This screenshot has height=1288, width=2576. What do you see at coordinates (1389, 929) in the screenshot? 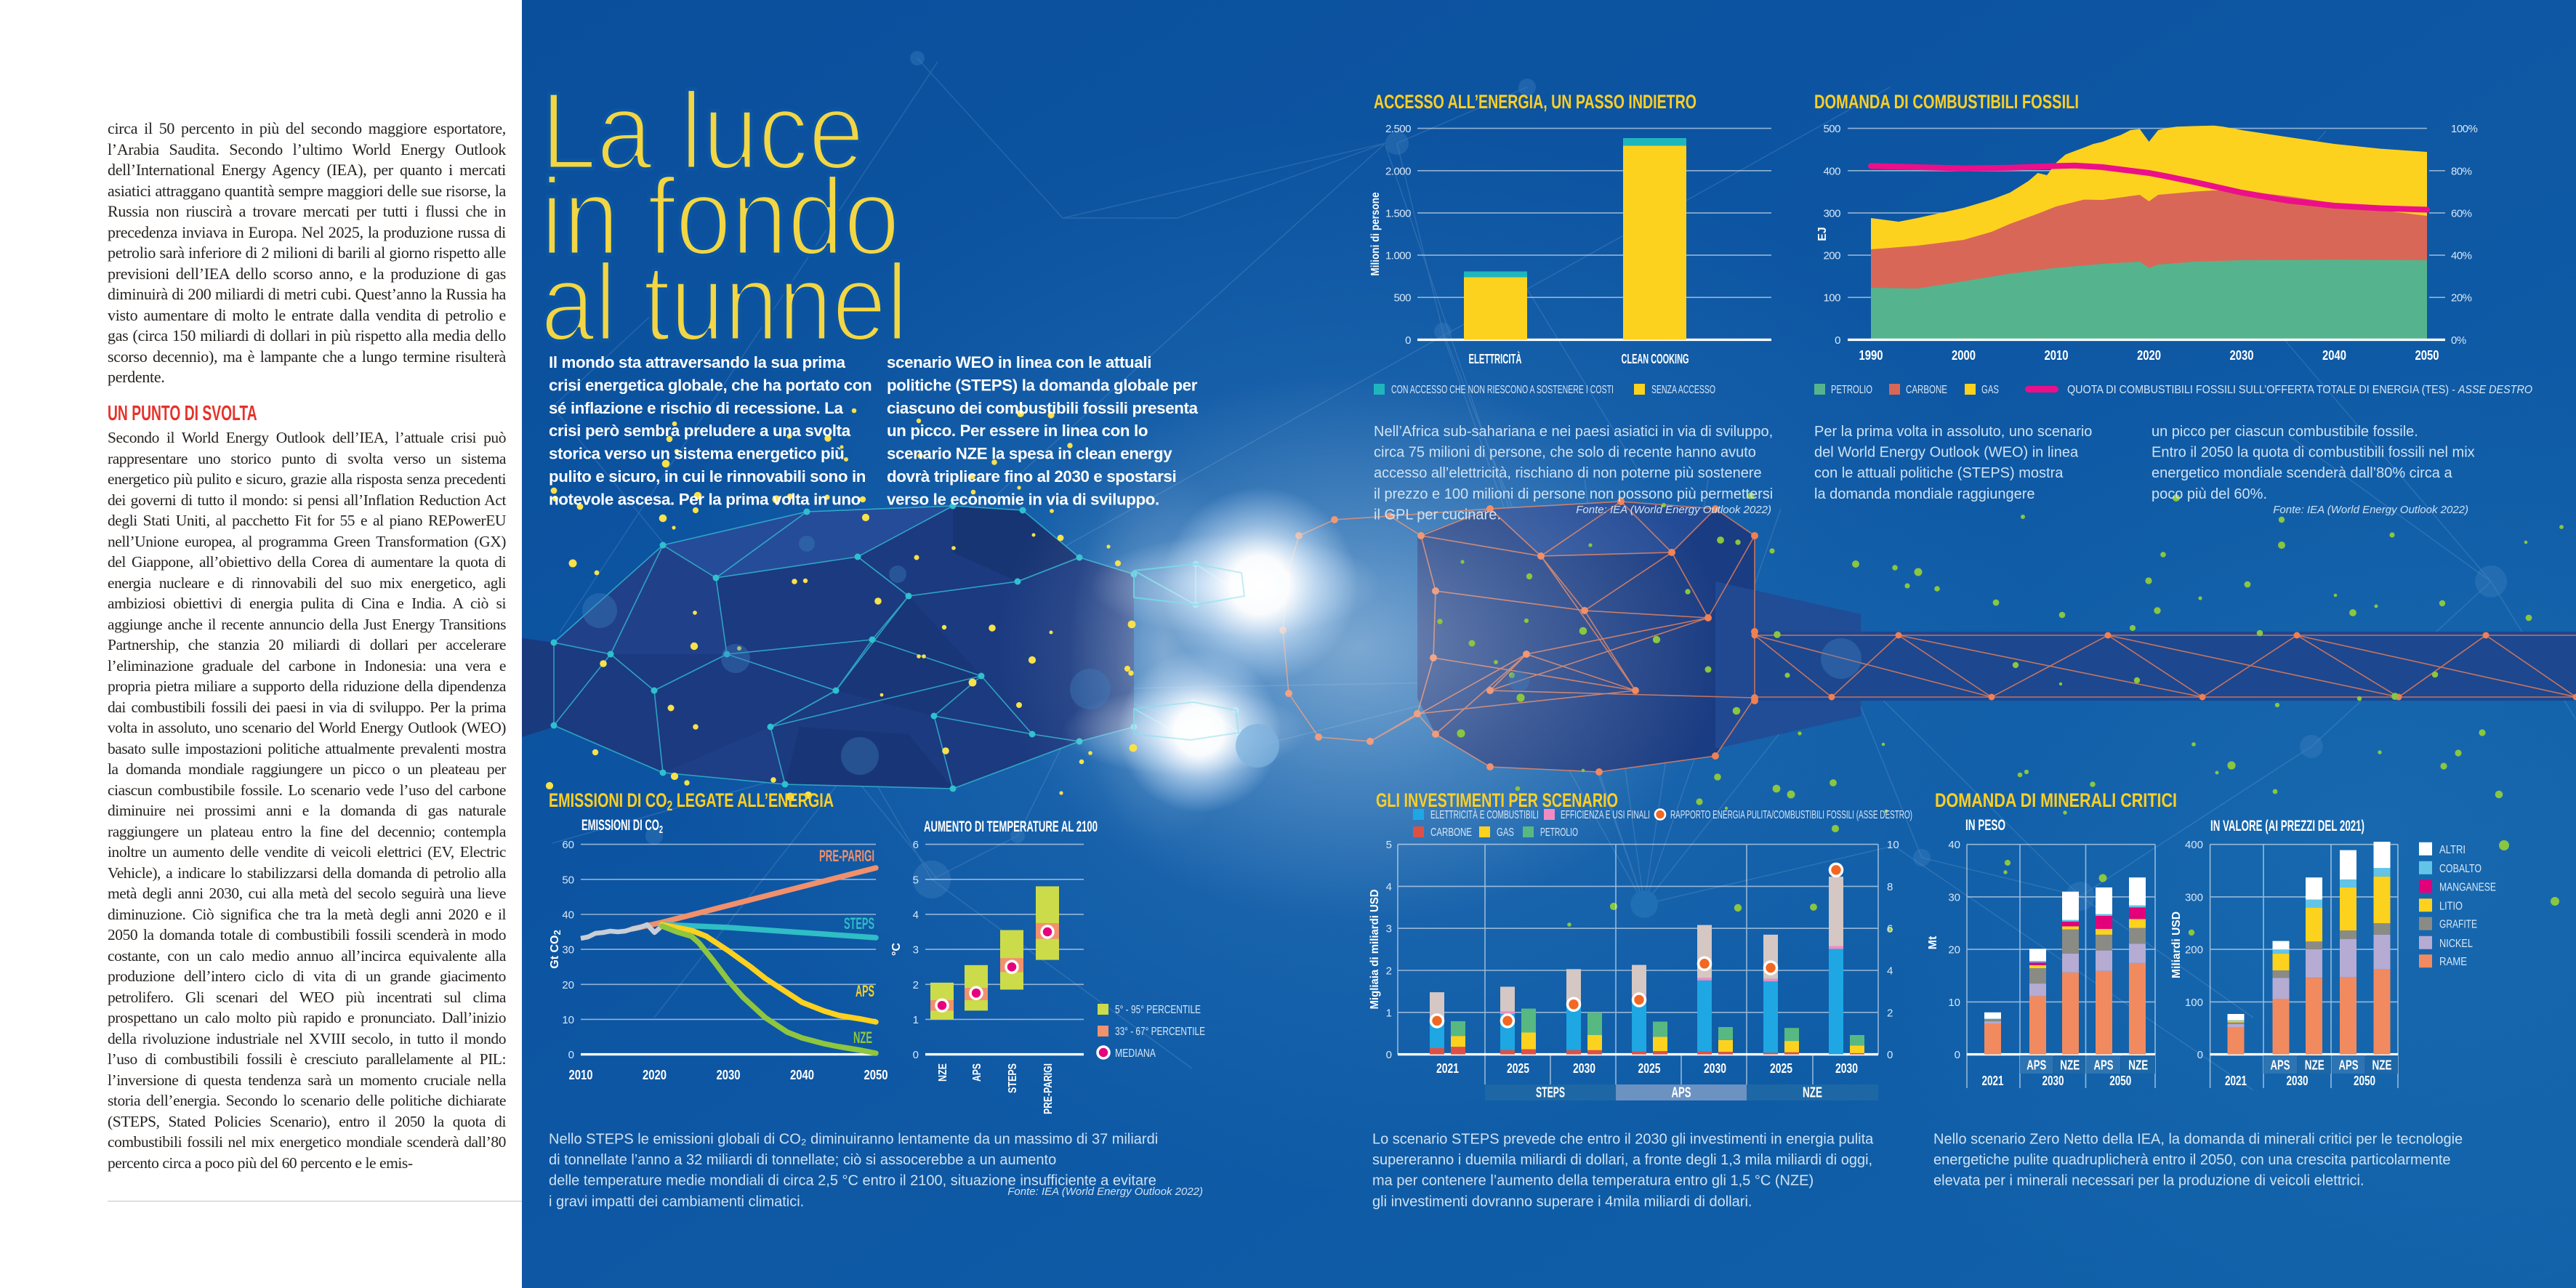
I see `svg-text: 3` at bounding box center [1389, 929].